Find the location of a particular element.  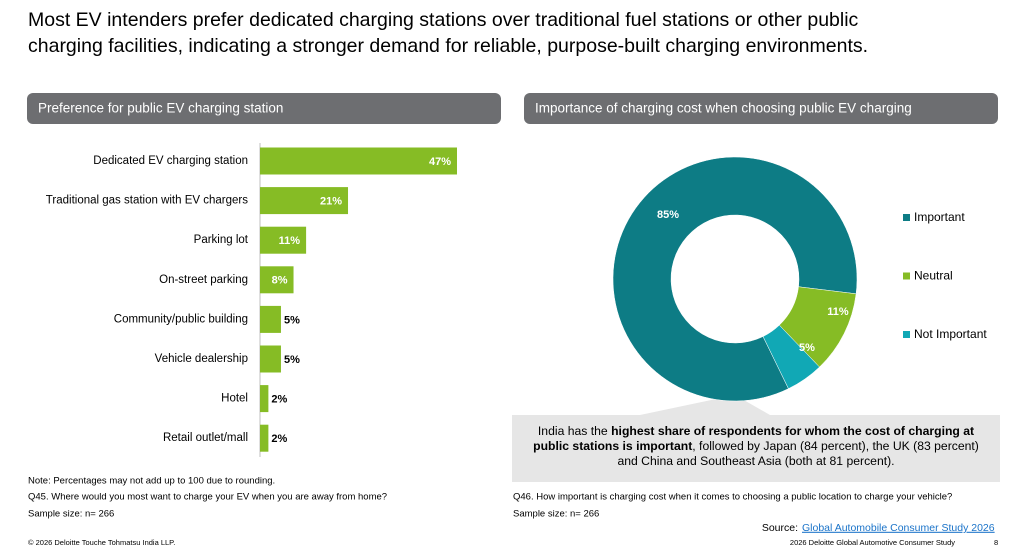

callout-text: India has the is located at coordinates (574, 431).